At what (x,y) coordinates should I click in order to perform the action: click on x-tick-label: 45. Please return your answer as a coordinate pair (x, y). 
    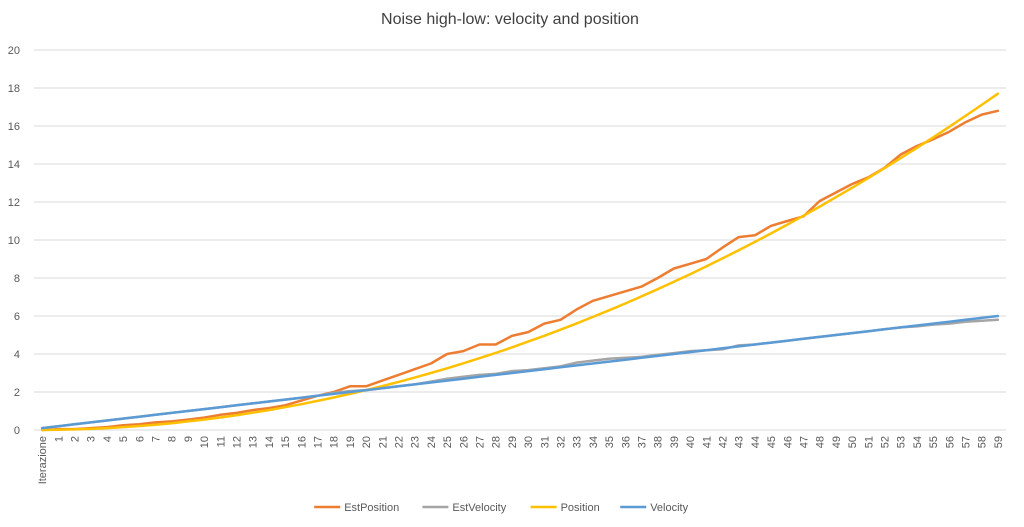
    Looking at the image, I should click on (772, 442).